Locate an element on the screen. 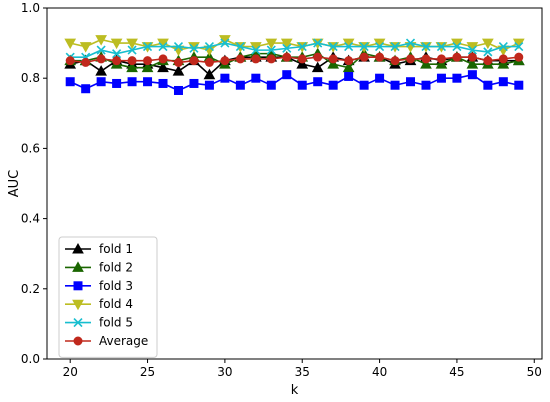 The height and width of the screenshot is (402, 550). y-tick-label: 0.0 is located at coordinates (30, 359).